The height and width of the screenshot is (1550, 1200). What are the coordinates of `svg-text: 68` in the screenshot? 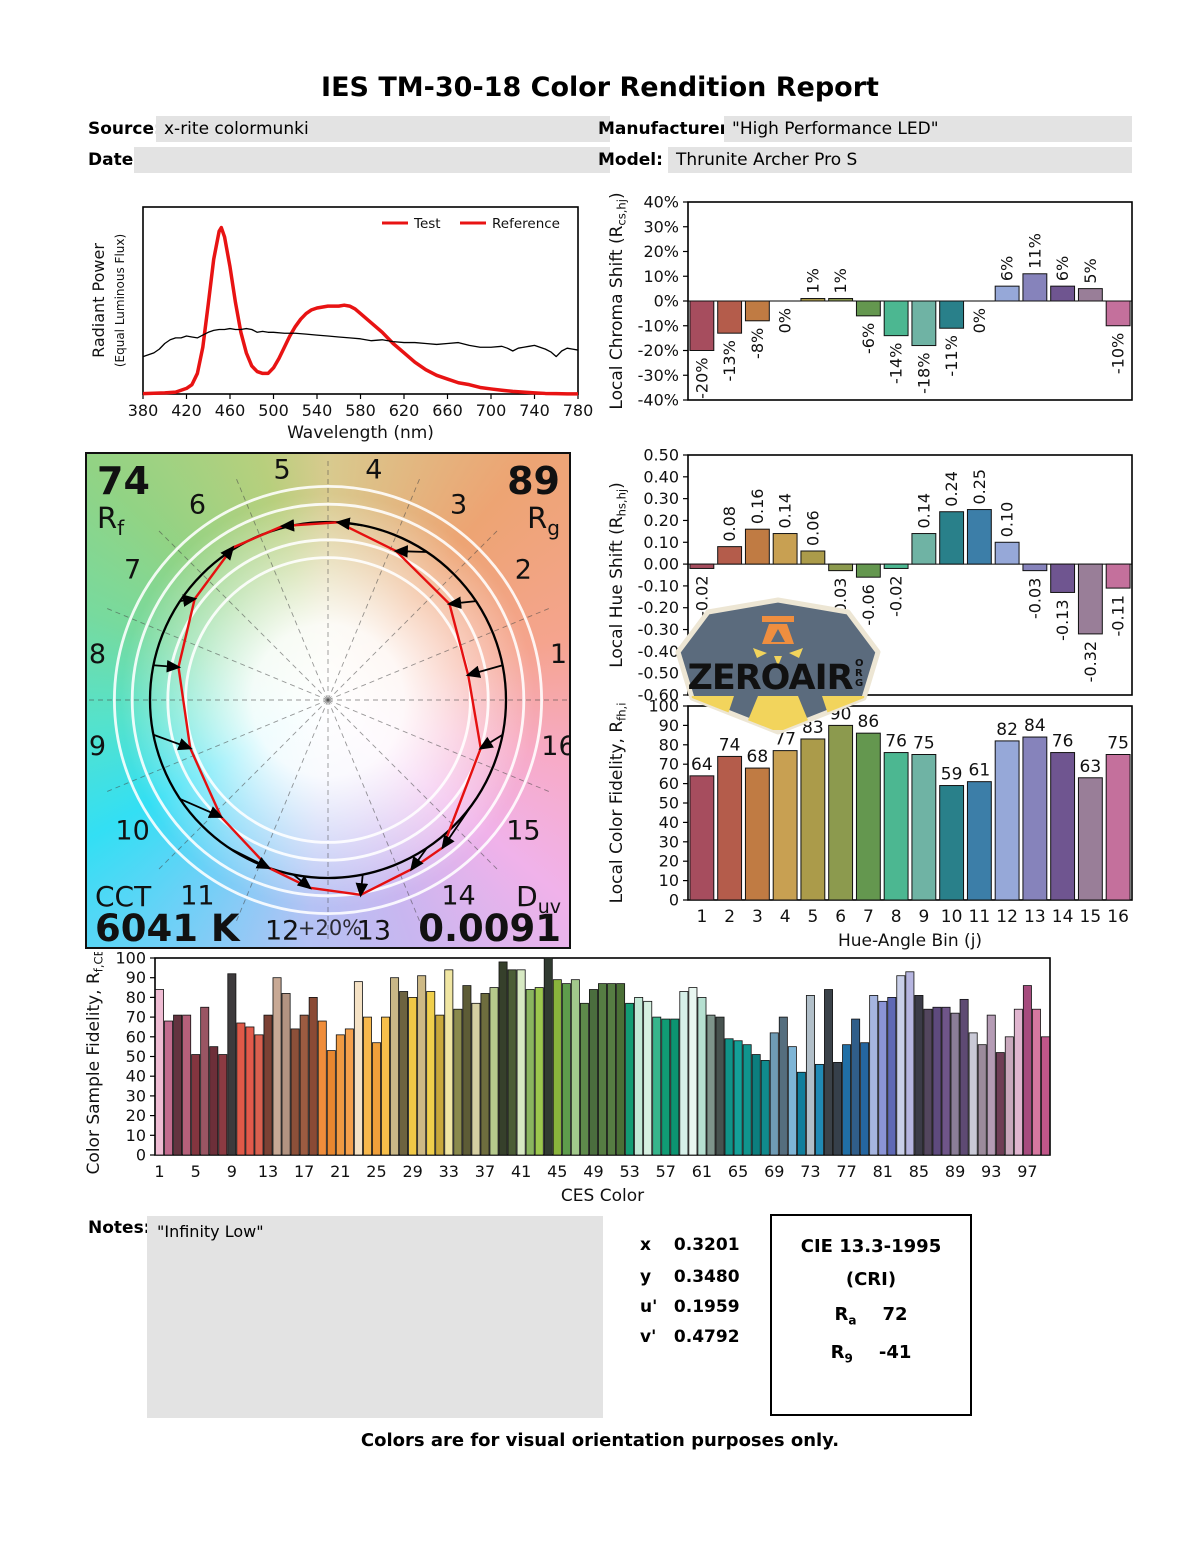 It's located at (758, 757).